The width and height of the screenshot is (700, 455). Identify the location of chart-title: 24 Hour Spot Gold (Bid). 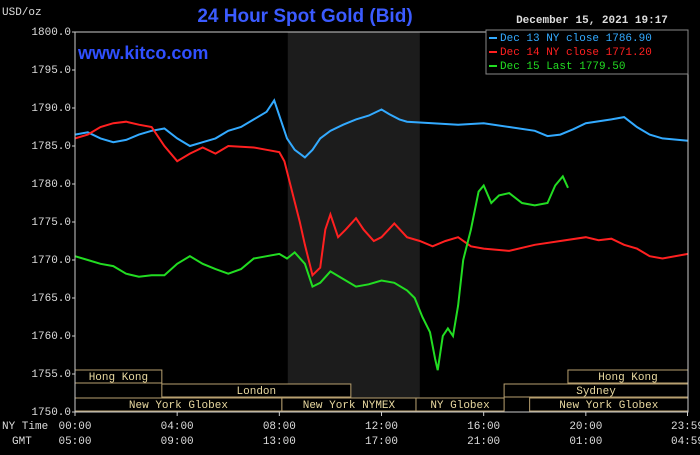
(304, 16).